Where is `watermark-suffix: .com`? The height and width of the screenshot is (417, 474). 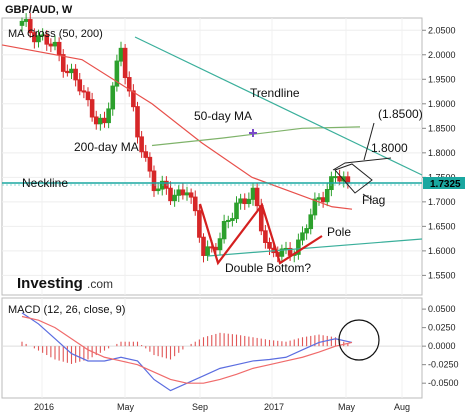
watermark-suffix: .com is located at coordinates (100, 284).